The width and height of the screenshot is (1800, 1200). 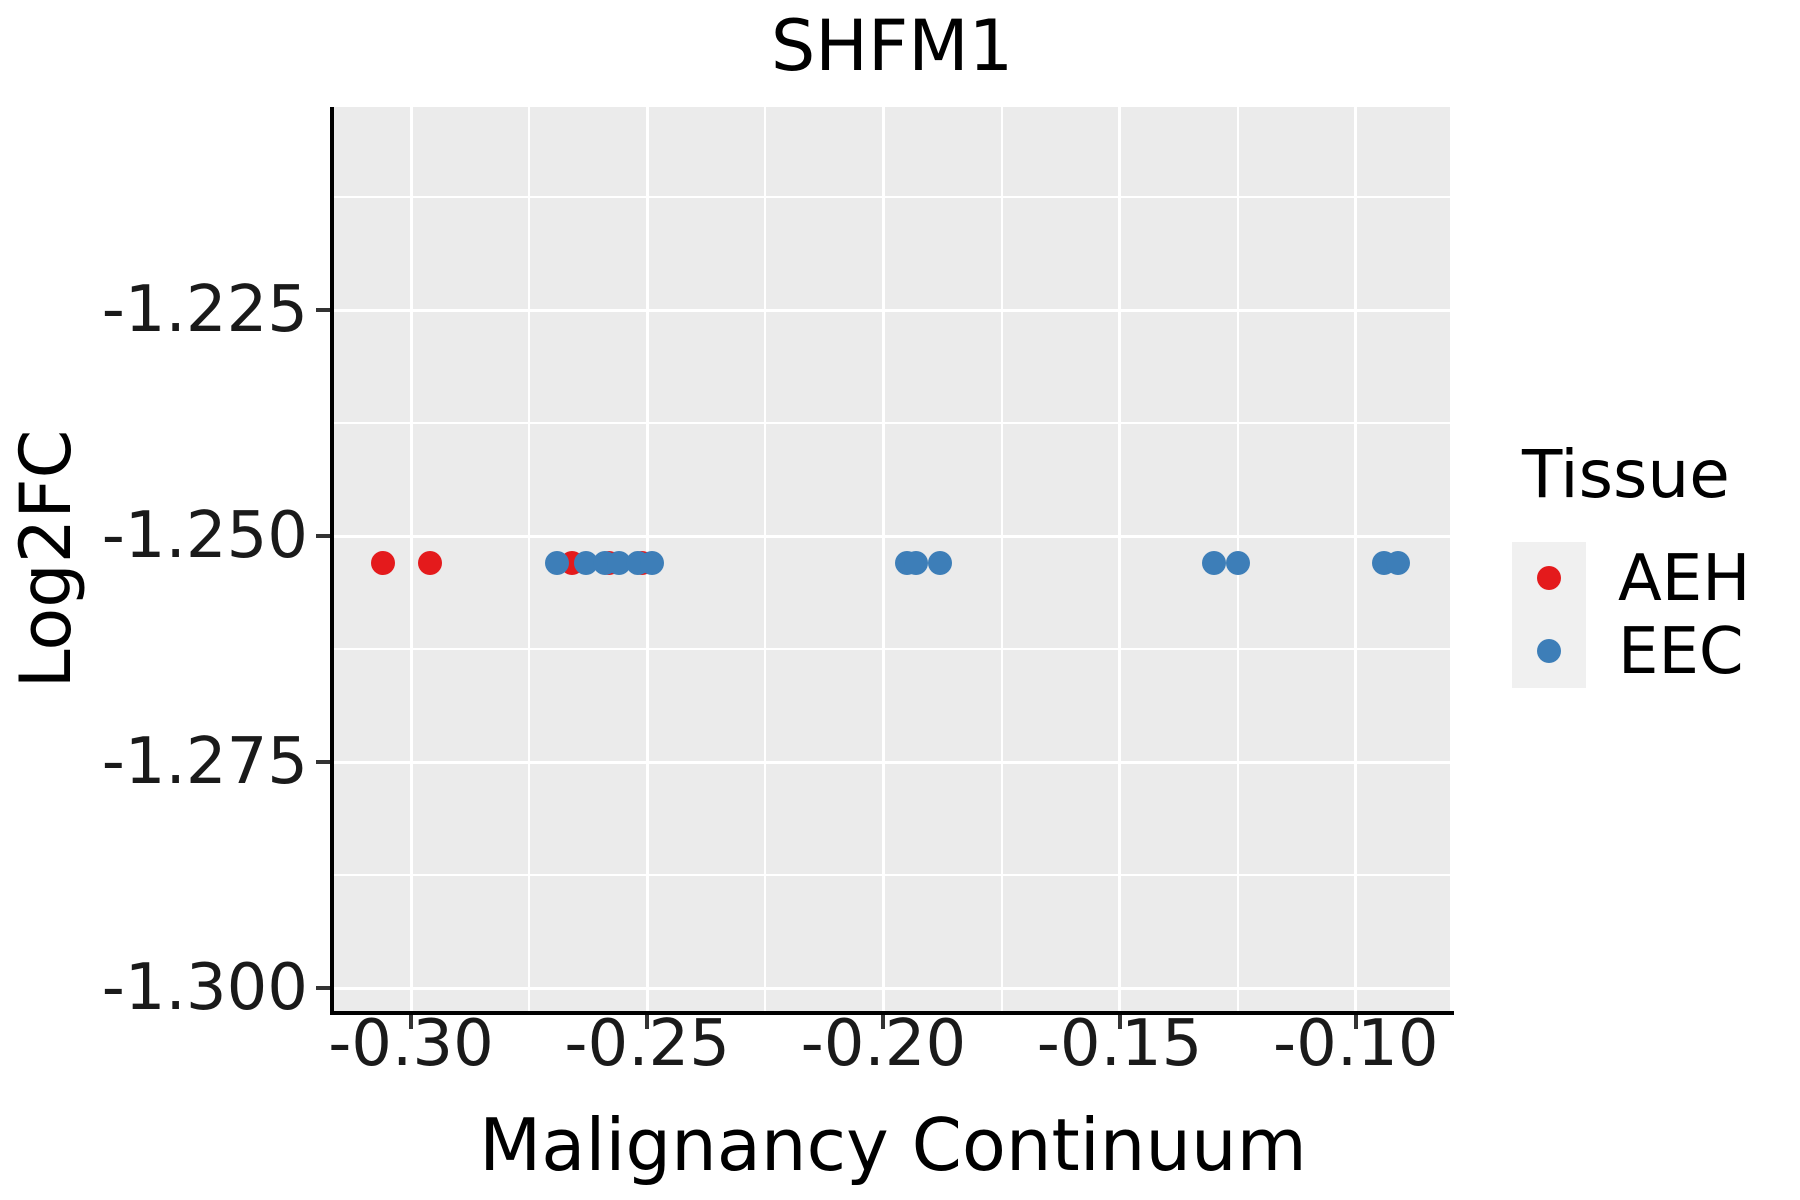 What do you see at coordinates (46, 559) in the screenshot?
I see `y-axis-title: Log2FC` at bounding box center [46, 559].